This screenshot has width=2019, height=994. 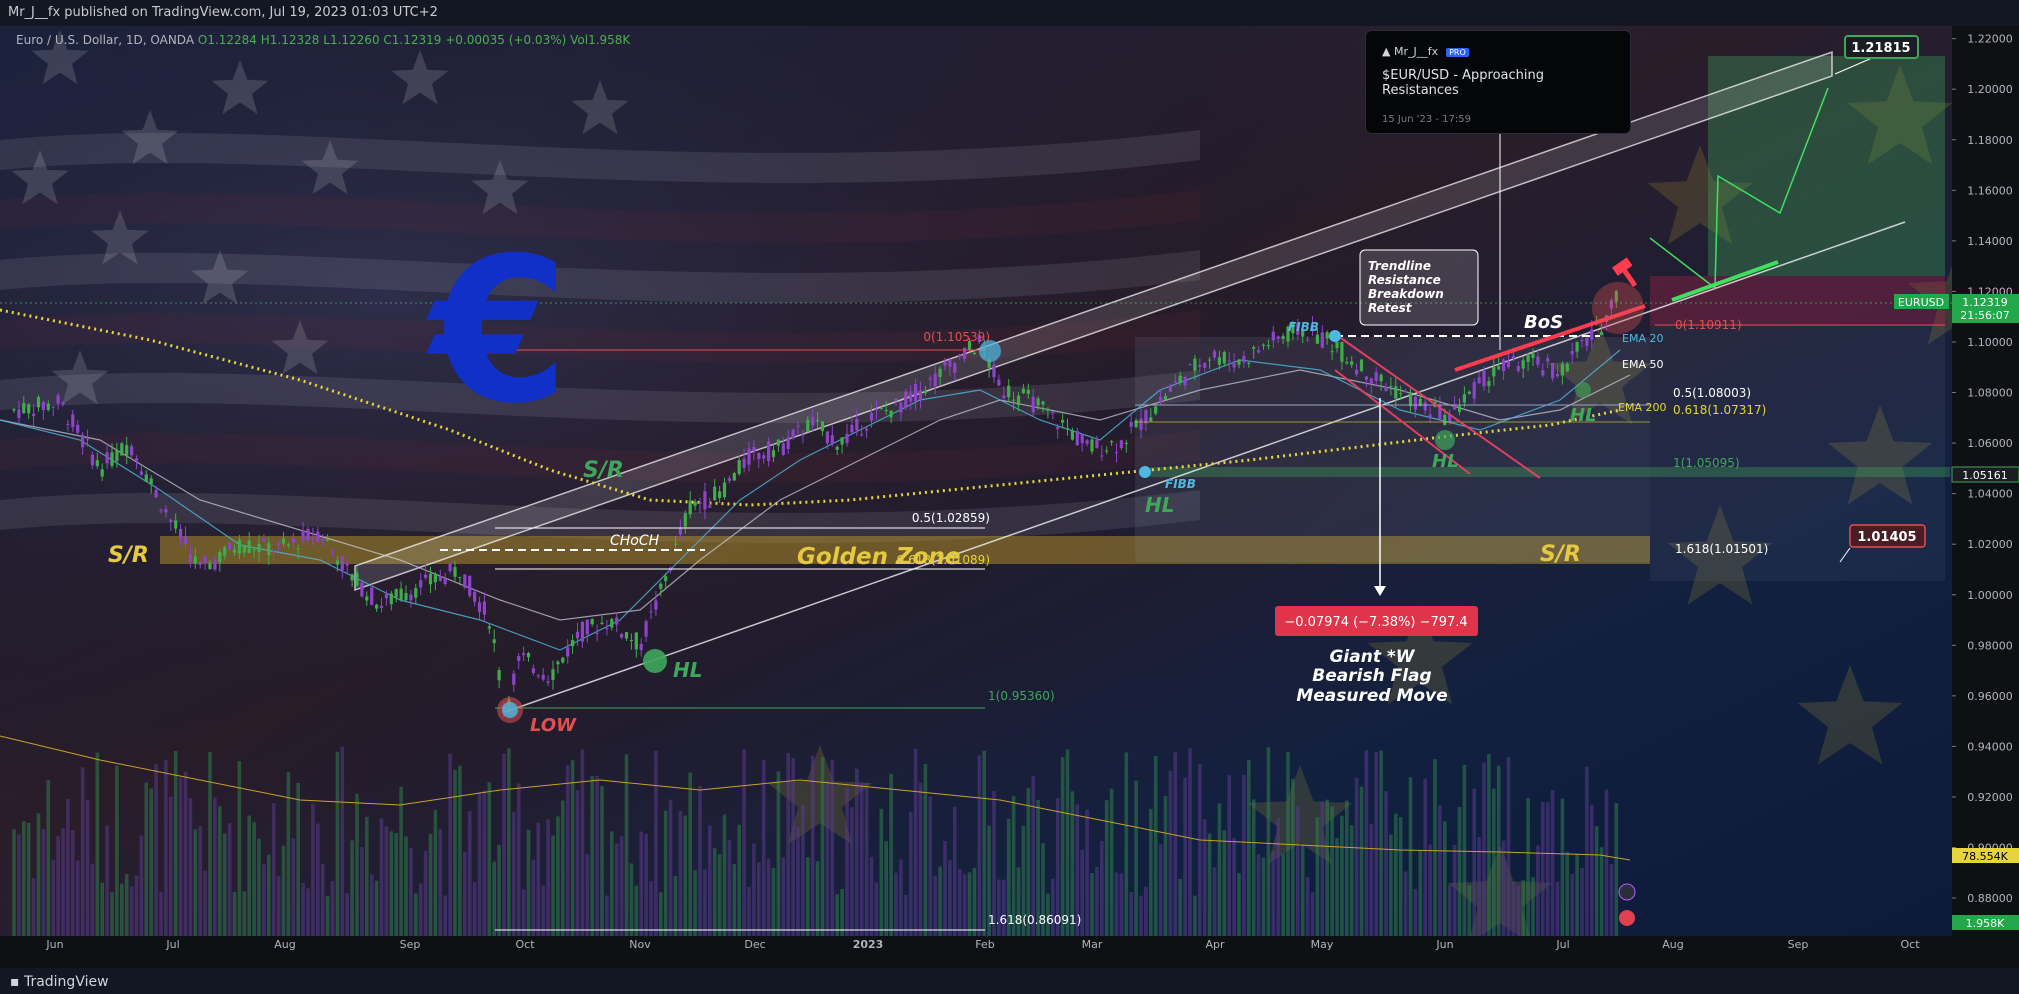 I want to click on tradingview-logo: ▪ TradingView, so click(x=59, y=982).